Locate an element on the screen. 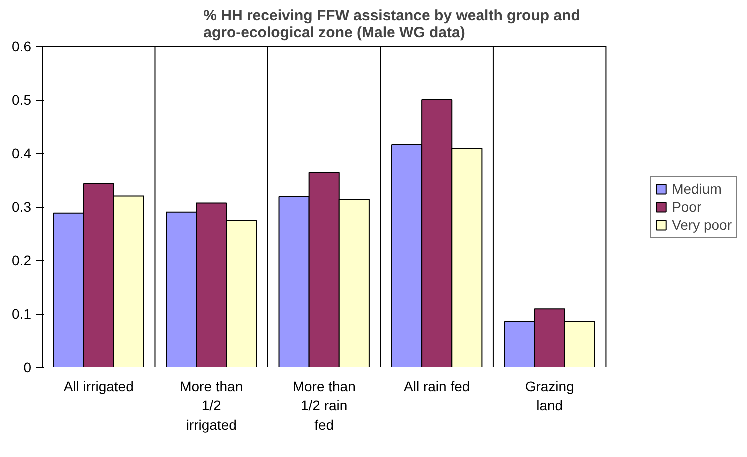 The width and height of the screenshot is (747, 457). x-tick-label: All irrigated is located at coordinates (99, 386).